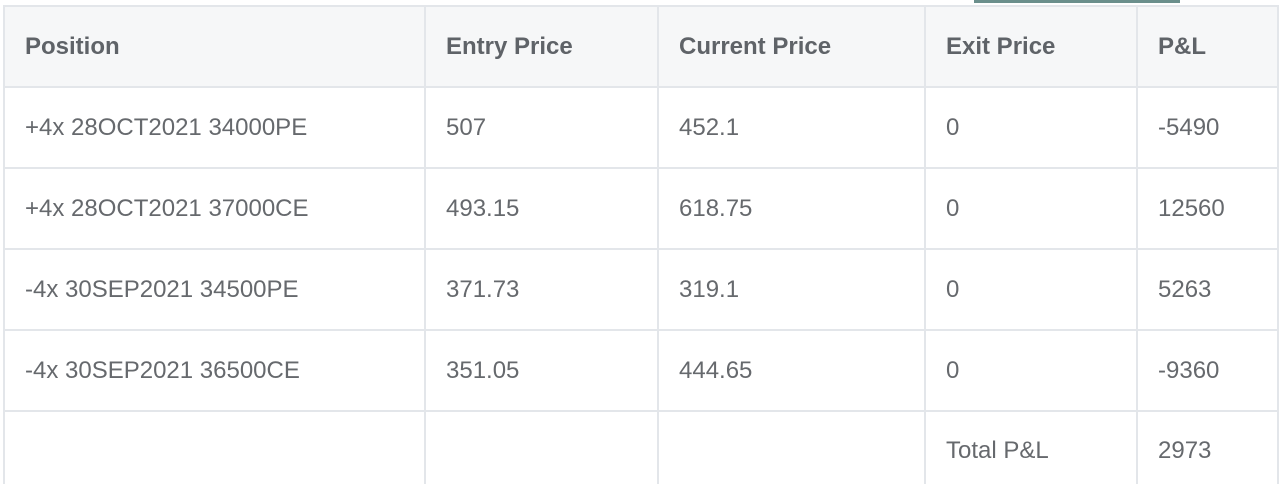 This screenshot has width=1280, height=484. Describe the element at coordinates (541, 370) in the screenshot. I see `entry-price-cell: 351.05` at that location.